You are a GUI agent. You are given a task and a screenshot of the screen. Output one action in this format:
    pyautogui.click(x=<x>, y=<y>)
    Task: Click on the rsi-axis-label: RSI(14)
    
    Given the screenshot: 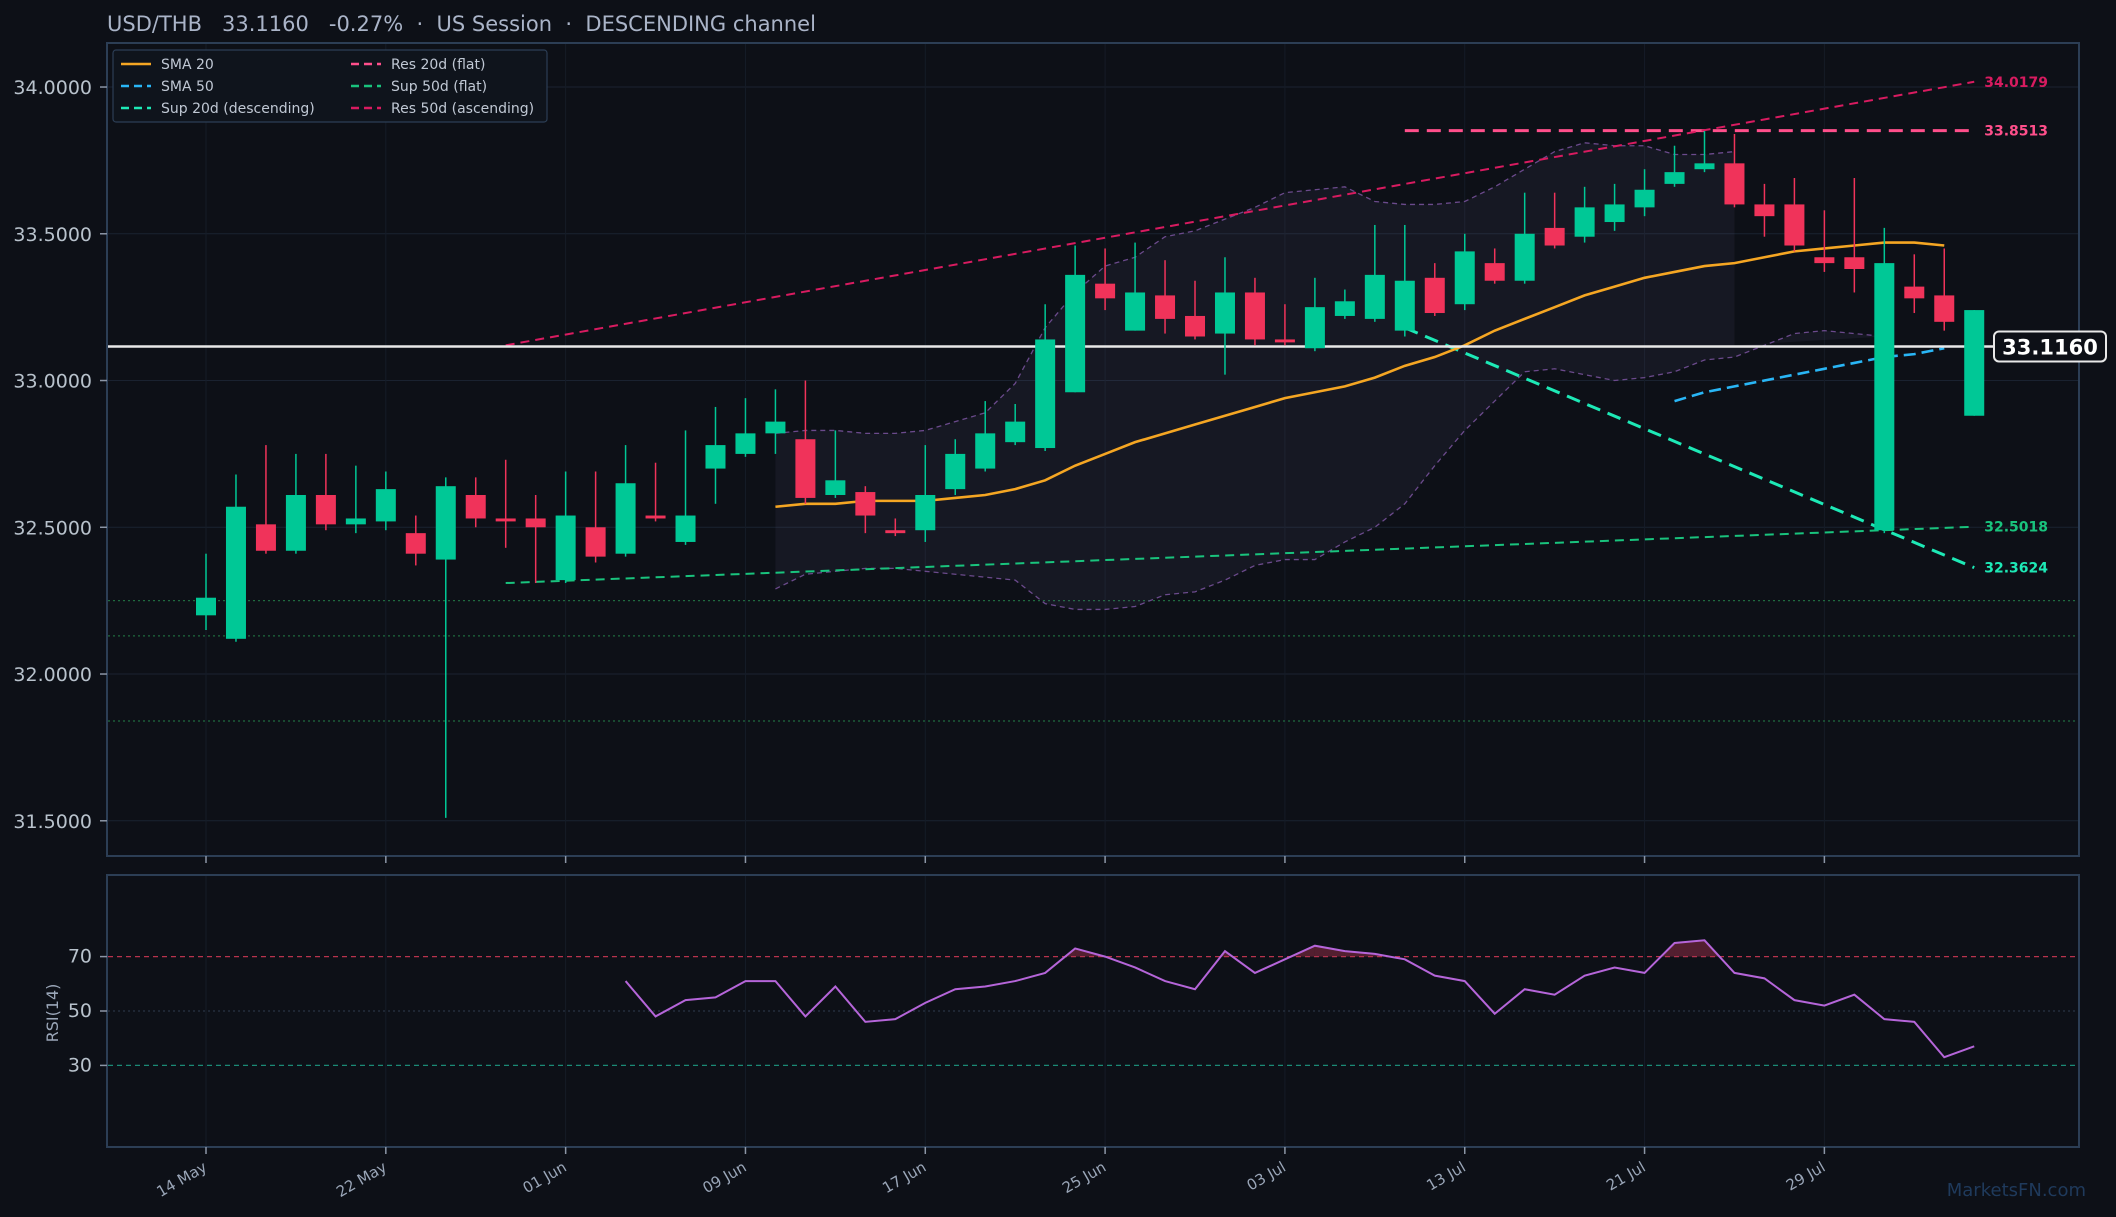 What is the action you would take?
    pyautogui.click(x=52, y=1013)
    